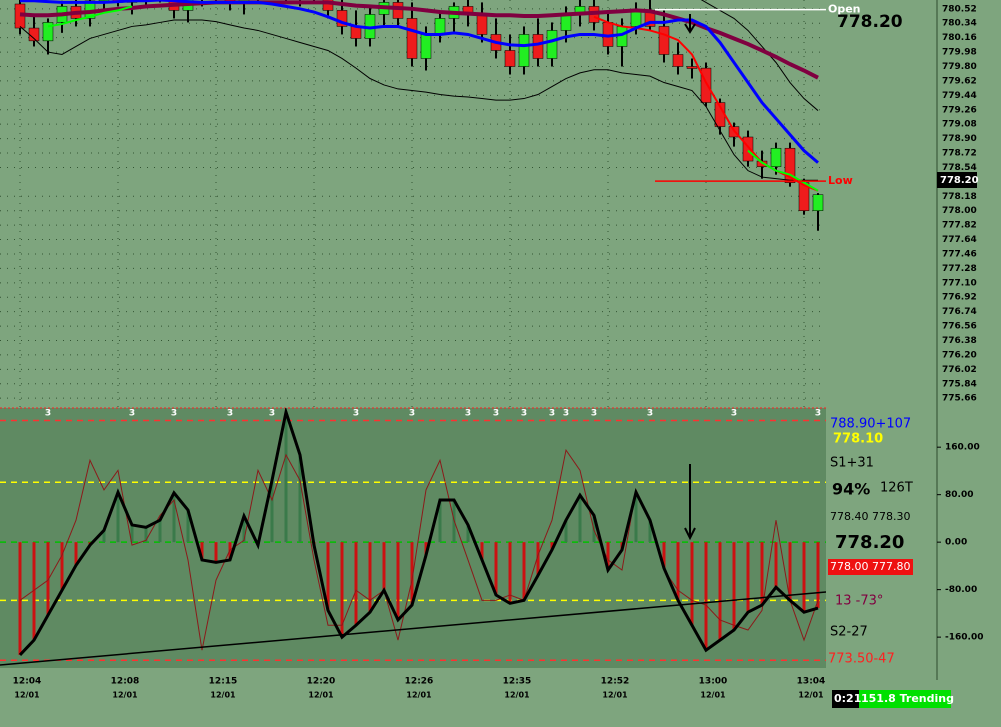 Image resolution: width=1001 pixels, height=727 pixels. Describe the element at coordinates (870, 516) in the screenshot. I see `side-label: 778.40 778.30` at that location.